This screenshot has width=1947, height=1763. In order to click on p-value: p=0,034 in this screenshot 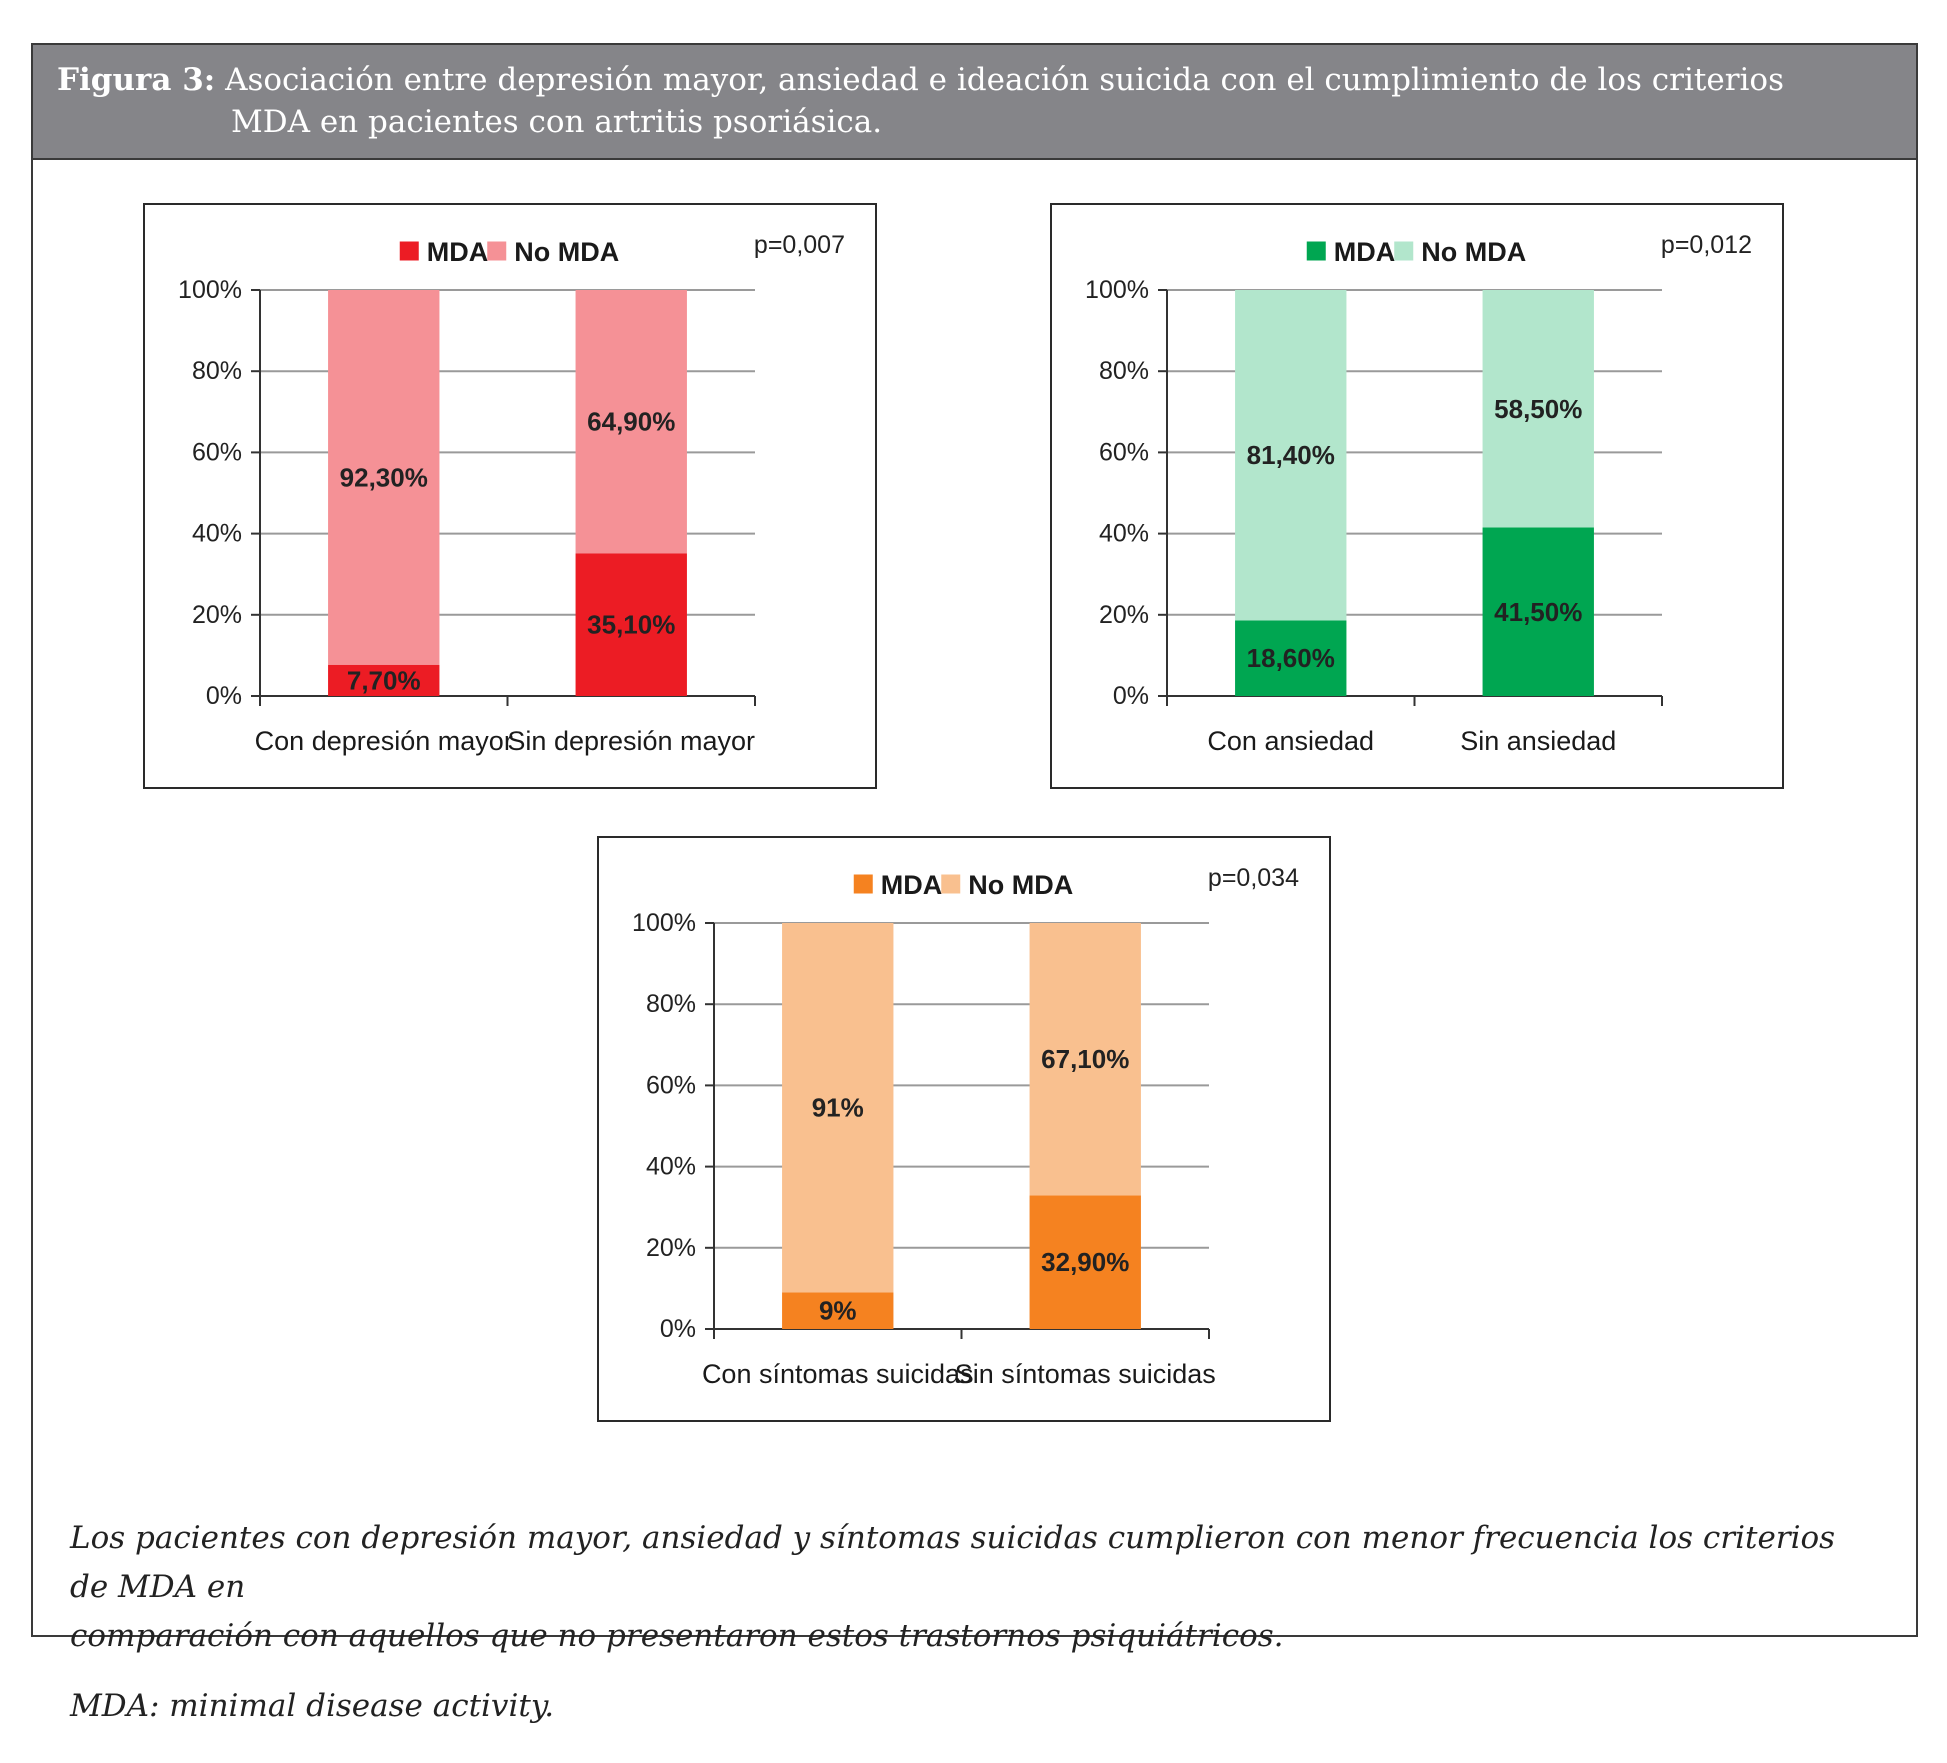, I will do `click(1253, 878)`.